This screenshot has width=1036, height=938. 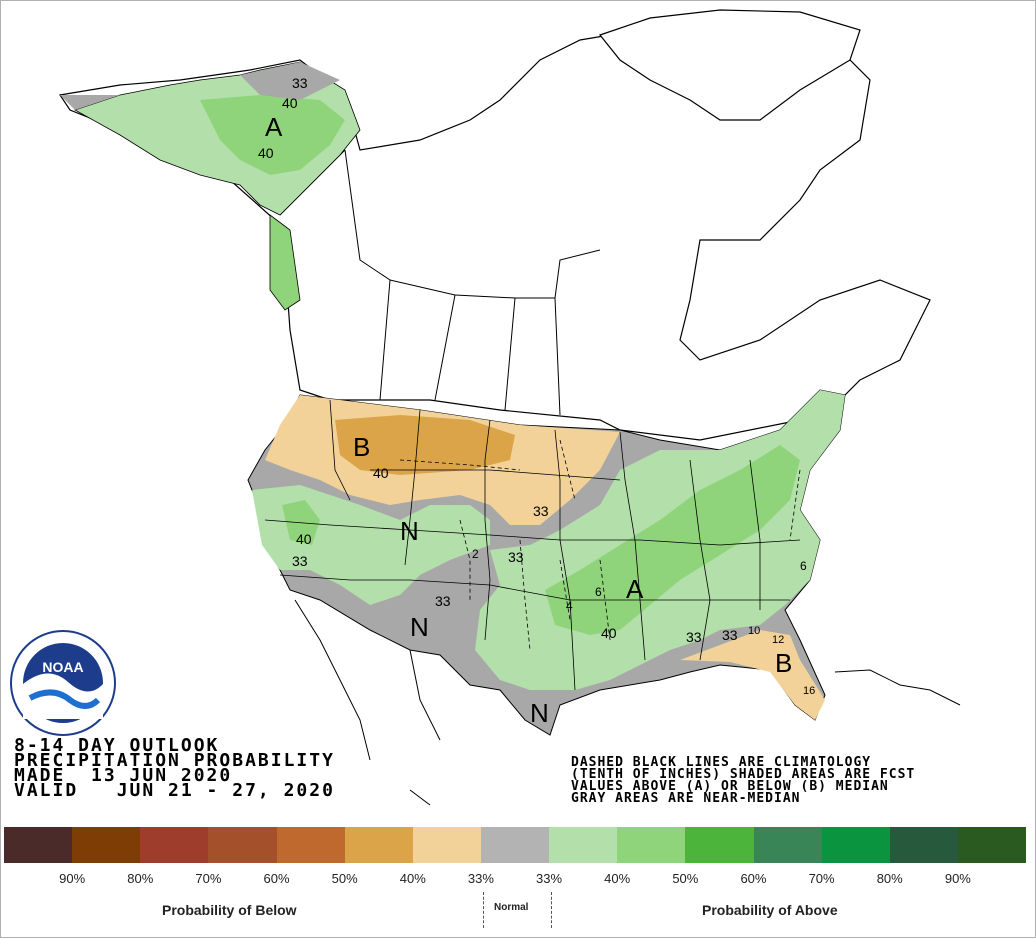 What do you see at coordinates (730, 786) in the screenshot?
I see `notes-line-3: VALUES ABOVE (A) OR BELOW (B) MEDIAN` at bounding box center [730, 786].